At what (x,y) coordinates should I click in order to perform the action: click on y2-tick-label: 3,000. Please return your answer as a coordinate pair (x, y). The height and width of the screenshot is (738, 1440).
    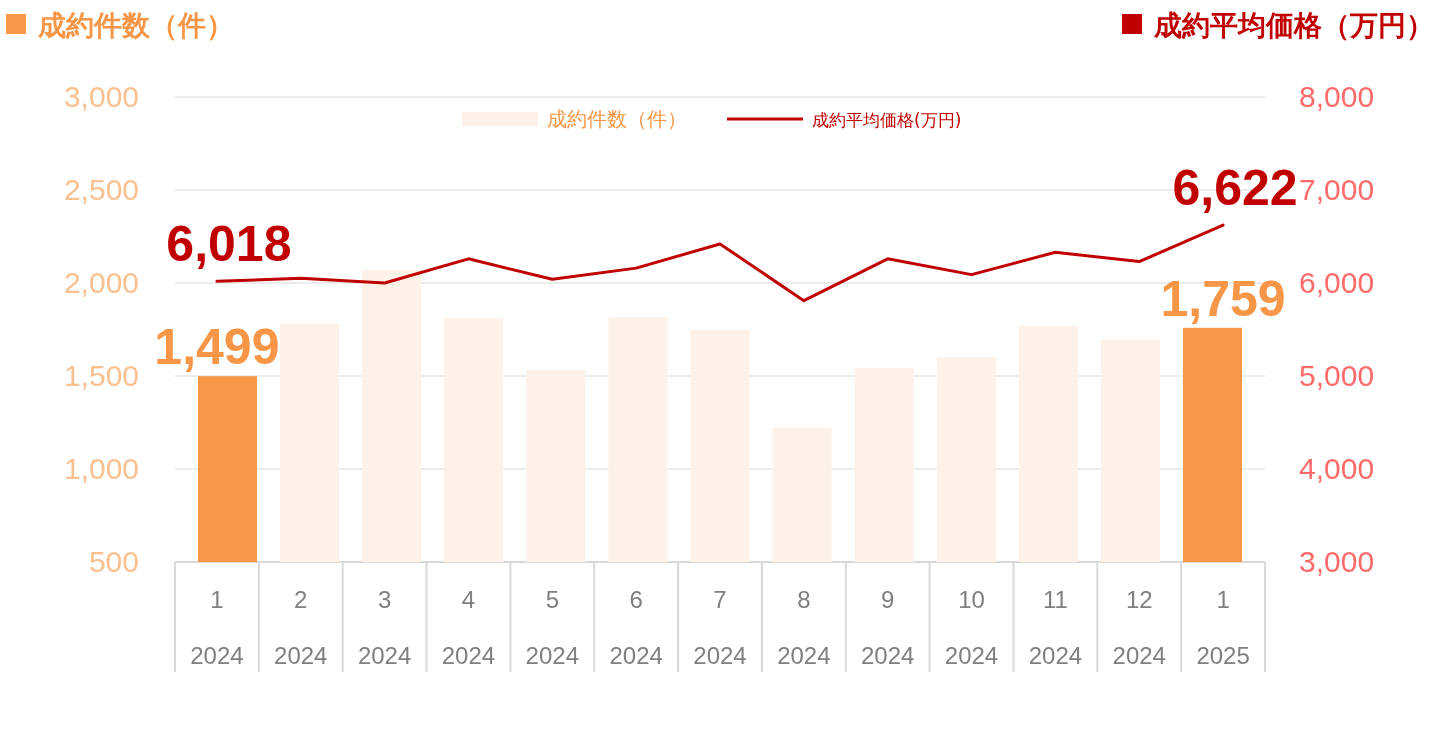
    Looking at the image, I should click on (1337, 562).